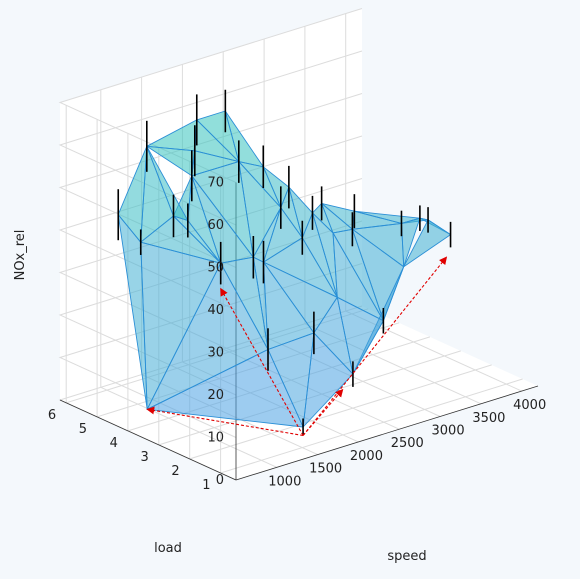  I want to click on x-tick-label: 1500, so click(325, 469).